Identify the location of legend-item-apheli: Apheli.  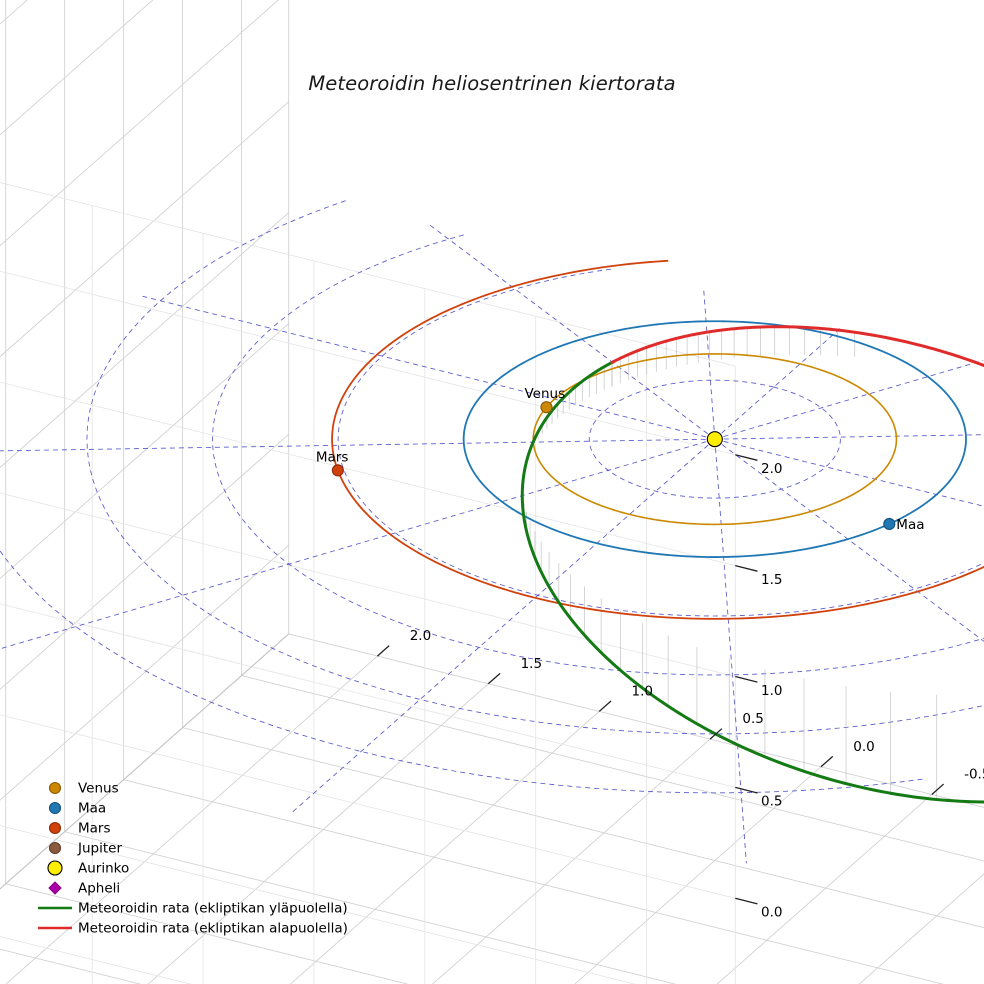
(84, 889).